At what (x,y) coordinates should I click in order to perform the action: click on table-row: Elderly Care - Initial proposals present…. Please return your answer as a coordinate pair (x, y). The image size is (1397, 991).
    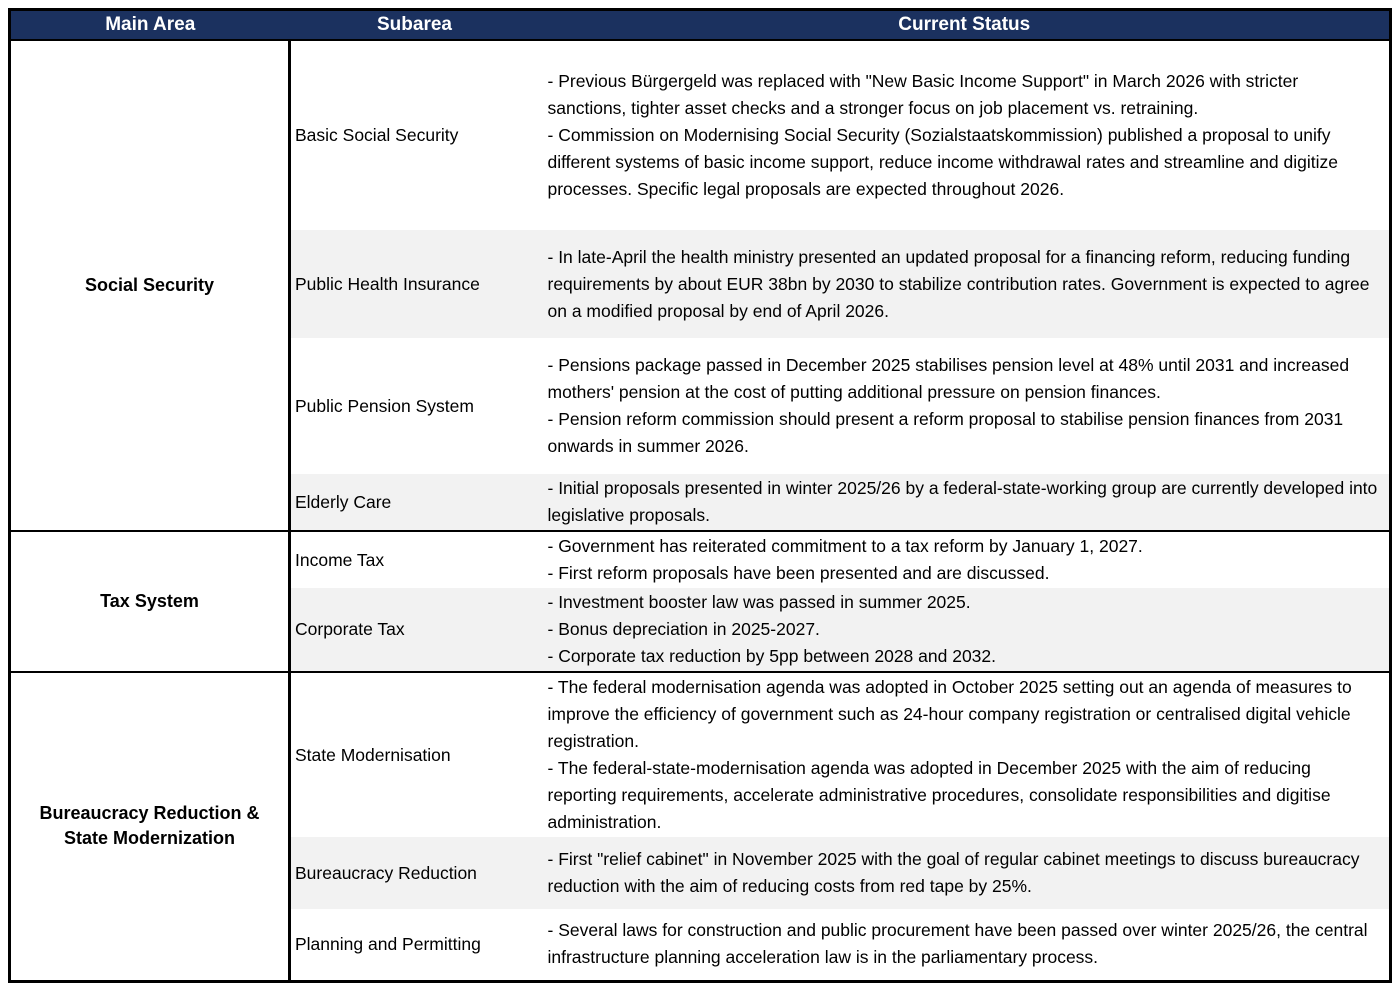
    Looking at the image, I should click on (700, 502).